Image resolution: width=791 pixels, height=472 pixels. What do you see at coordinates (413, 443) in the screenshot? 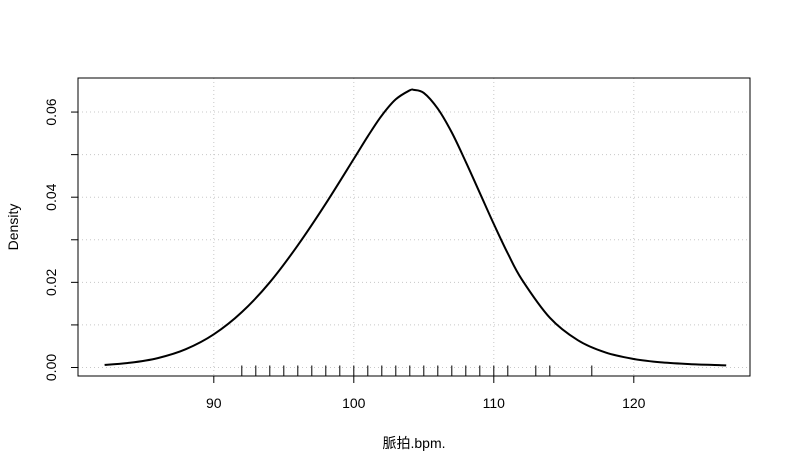
I see `x-axis-title: 脈拍.bpm.` at bounding box center [413, 443].